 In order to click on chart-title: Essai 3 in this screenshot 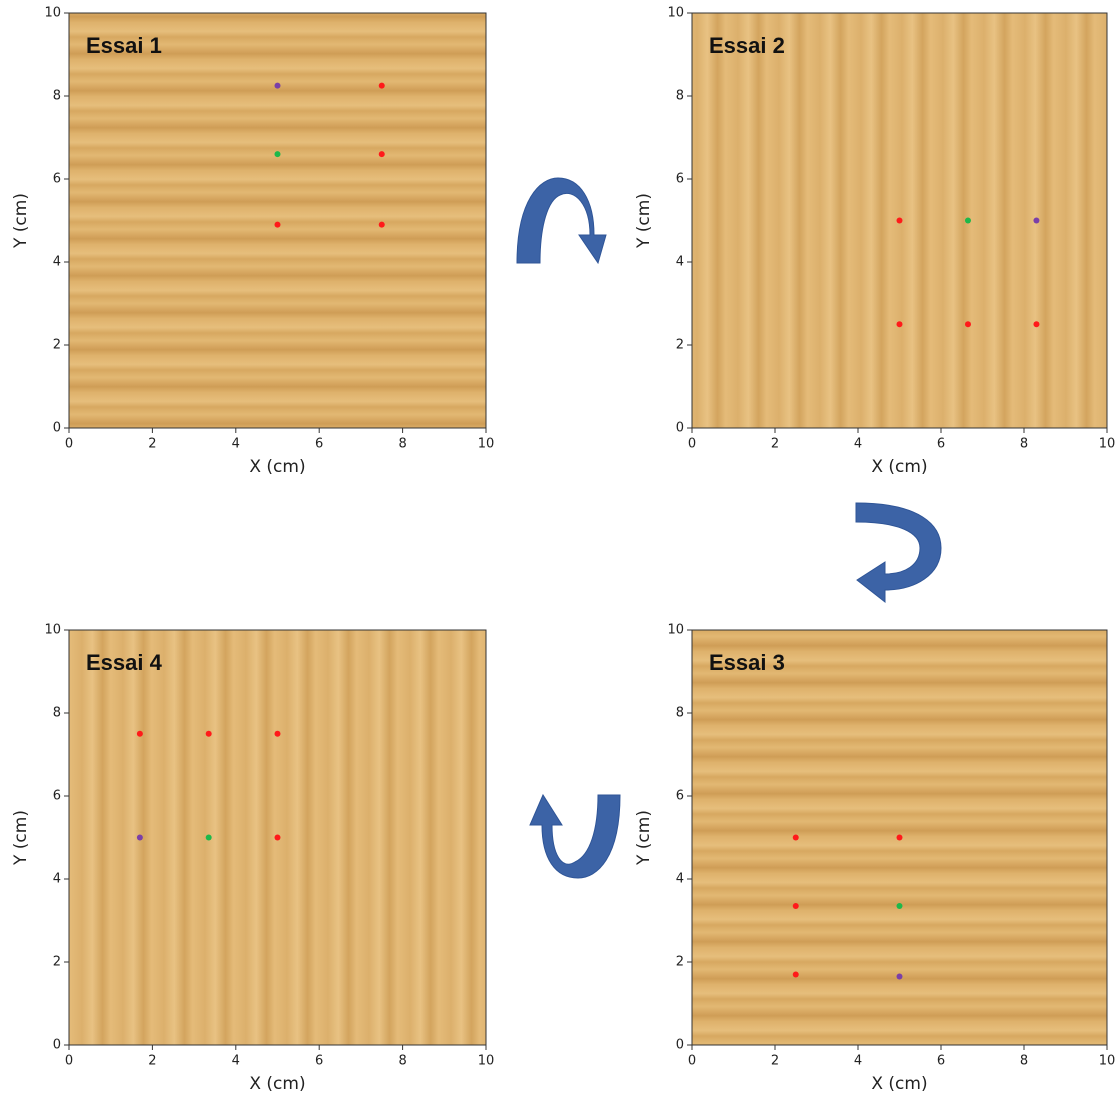, I will do `click(747, 662)`.